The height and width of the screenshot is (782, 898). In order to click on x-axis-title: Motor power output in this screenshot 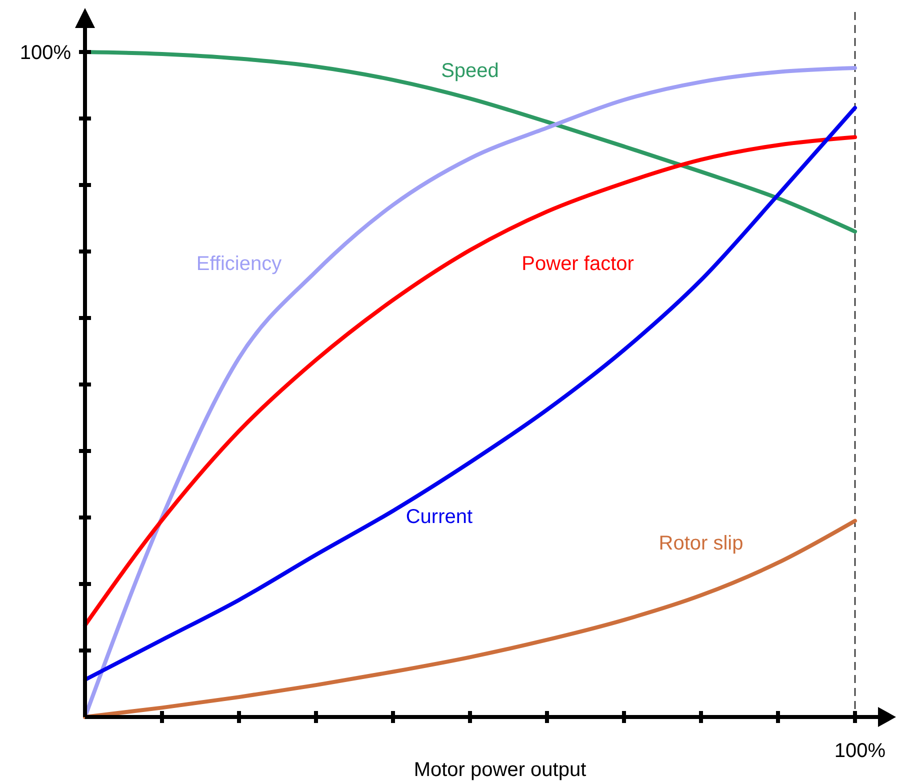, I will do `click(500, 770)`.